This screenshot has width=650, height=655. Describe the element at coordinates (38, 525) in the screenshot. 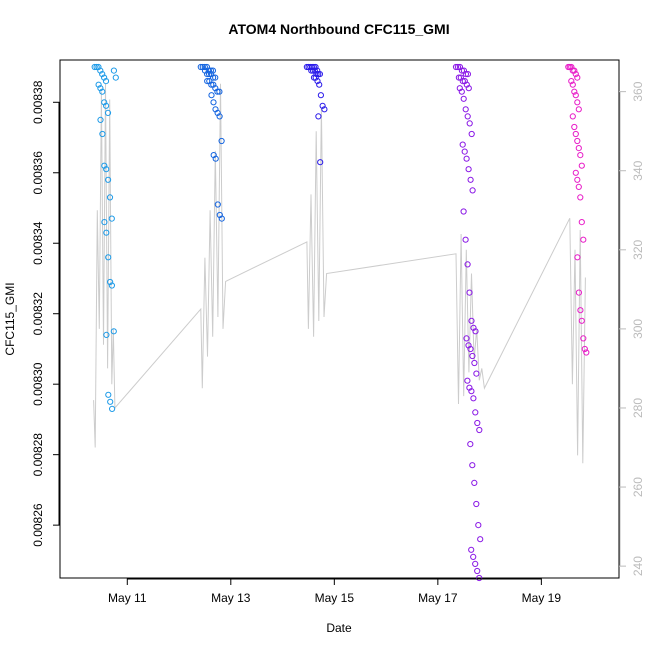

I see `y-left-tick-label: 0.00826` at that location.